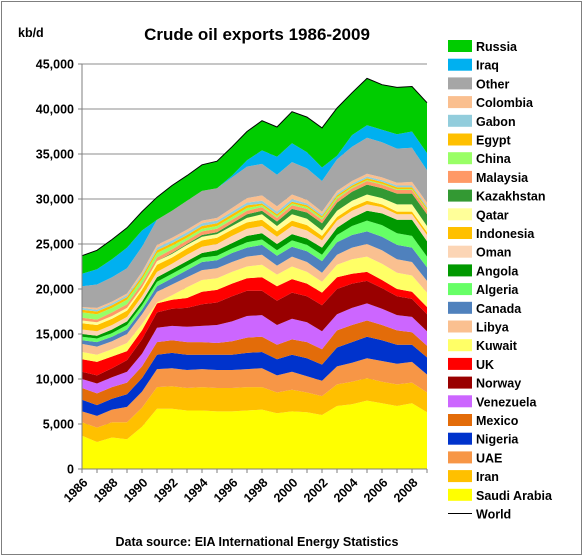 The height and width of the screenshot is (558, 585). I want to click on legend-label-iraq: Iraq, so click(487, 66).